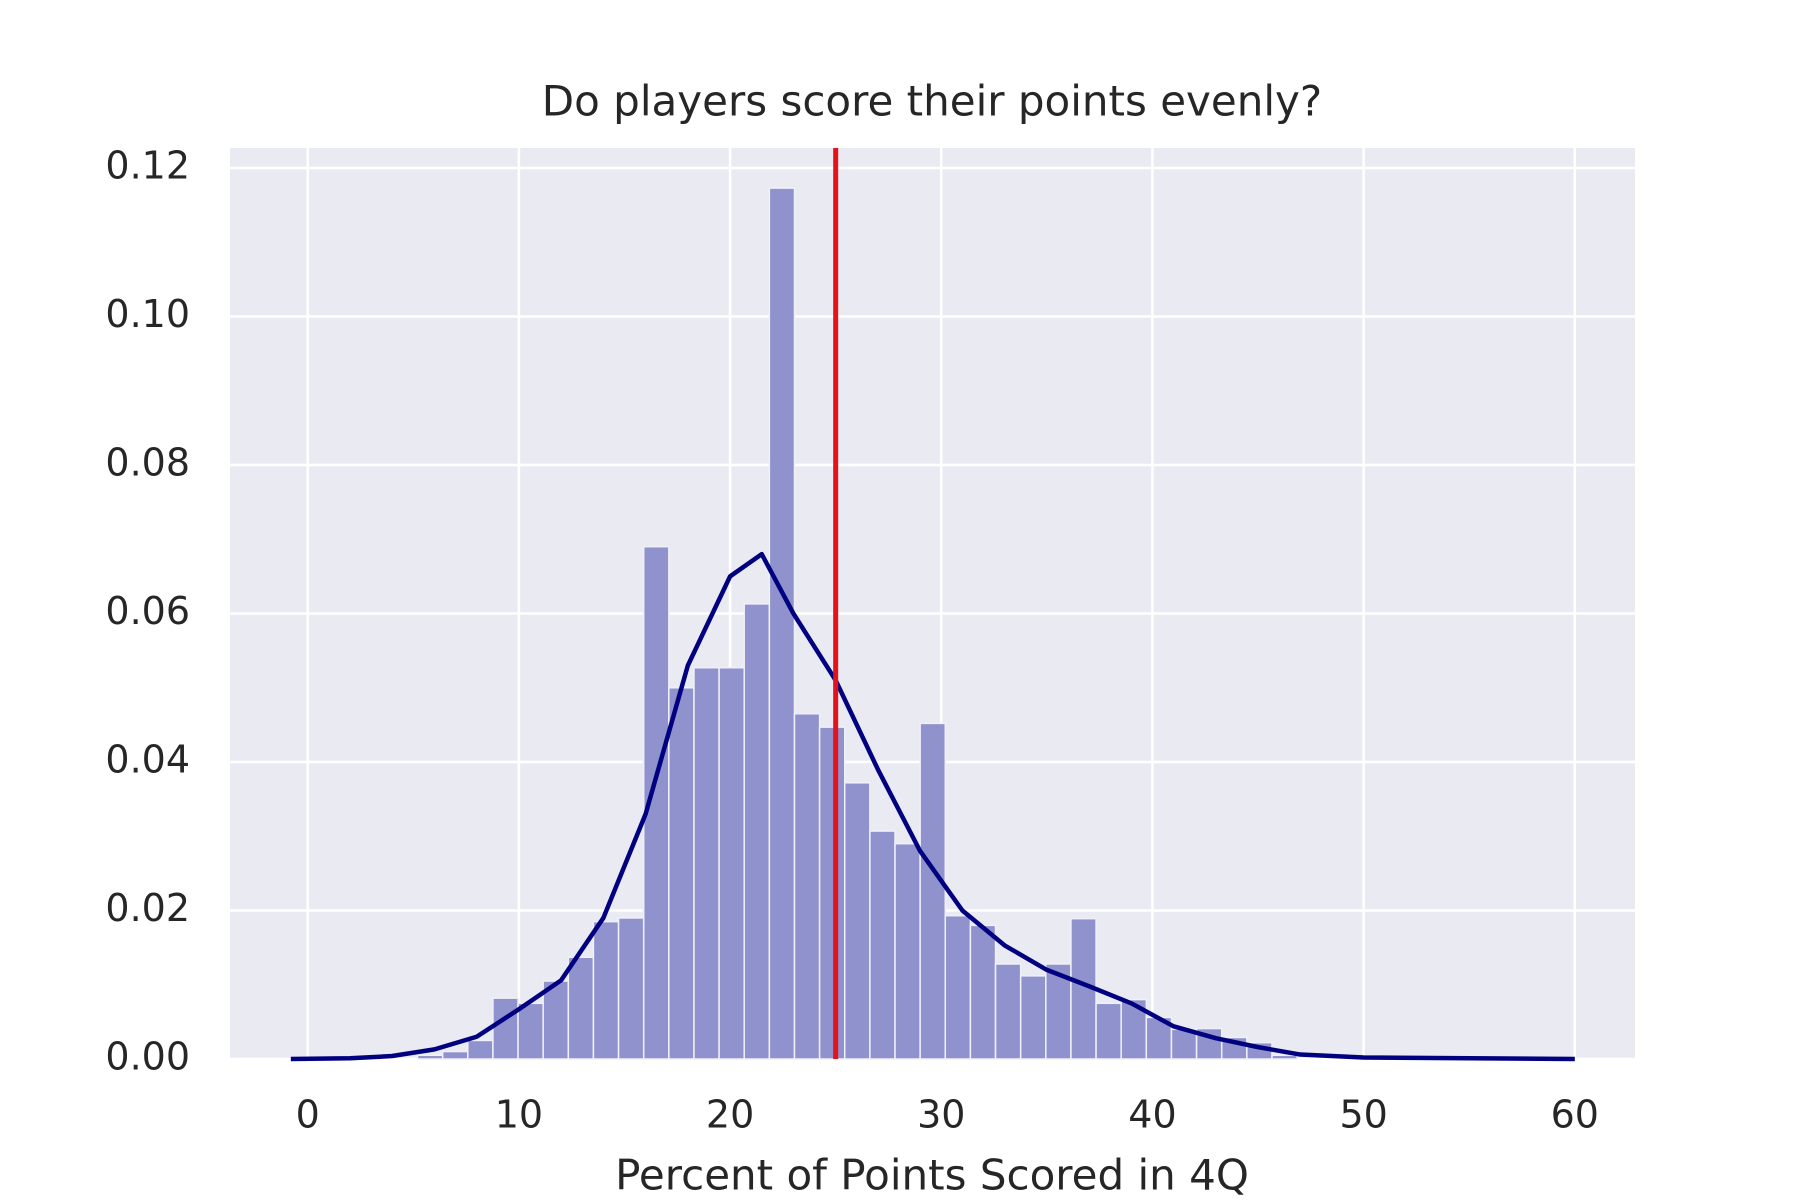  Describe the element at coordinates (147, 463) in the screenshot. I see `y-tick-label: 0.08` at that location.